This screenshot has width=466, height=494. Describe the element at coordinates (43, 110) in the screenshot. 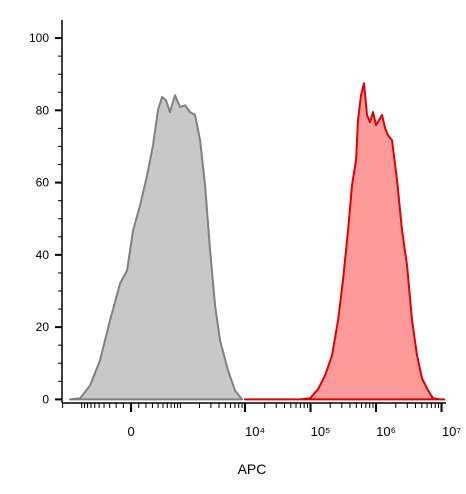

I see `y-tick-label: 80` at that location.